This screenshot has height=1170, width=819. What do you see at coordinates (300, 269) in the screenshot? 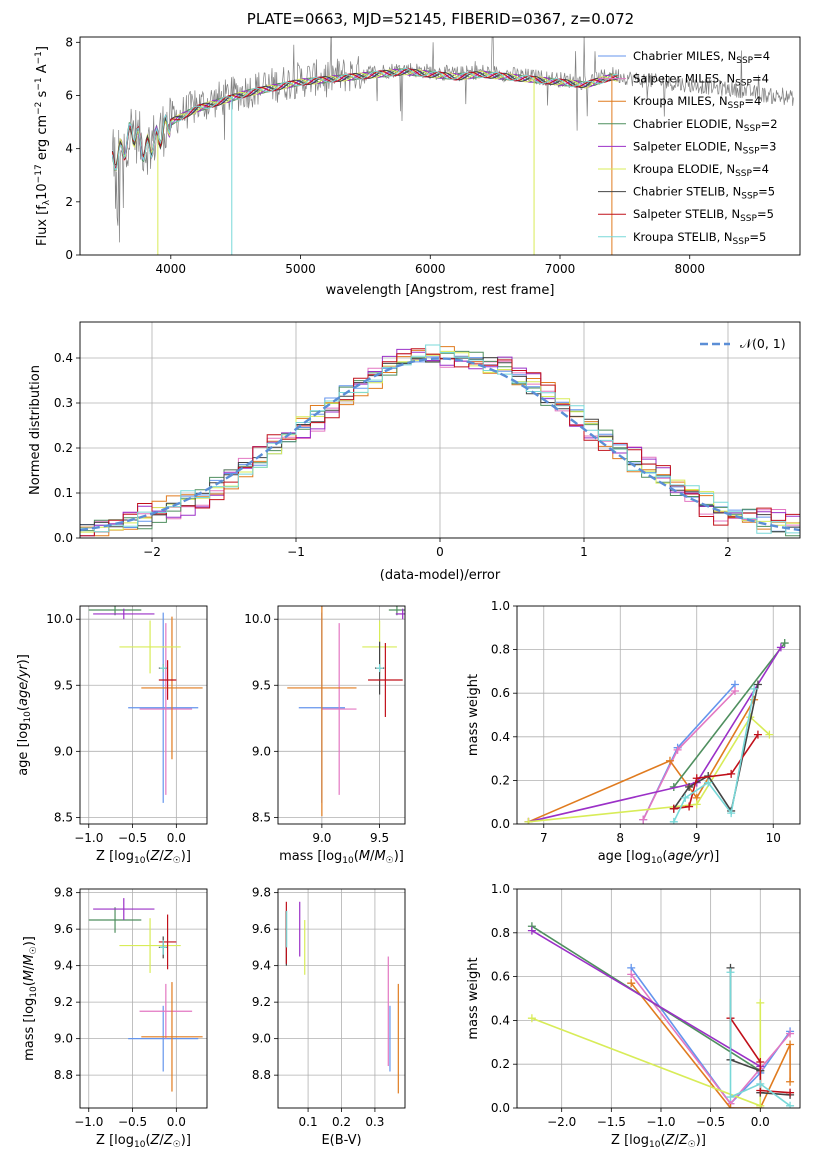
I see `x-tick-label: 5000` at bounding box center [300, 269].